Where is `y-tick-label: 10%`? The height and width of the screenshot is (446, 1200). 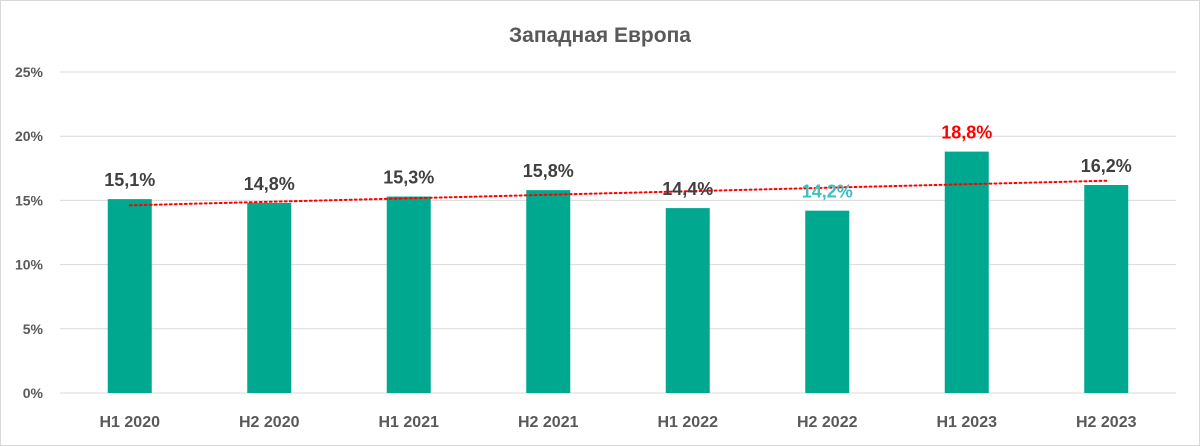 y-tick-label: 10% is located at coordinates (29, 265).